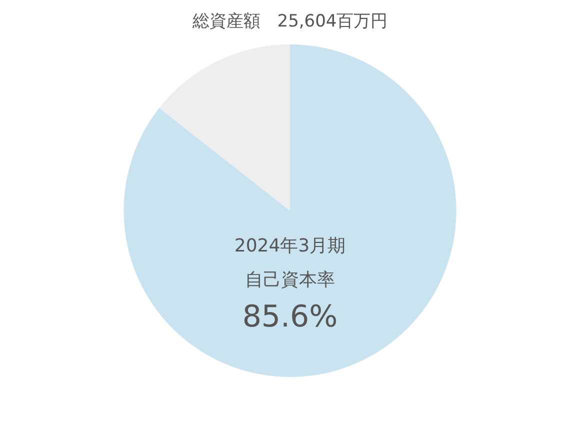 The height and width of the screenshot is (427, 580). What do you see at coordinates (289, 22) in the screenshot?
I see `chart-title: 総資産額 25,604百万円` at bounding box center [289, 22].